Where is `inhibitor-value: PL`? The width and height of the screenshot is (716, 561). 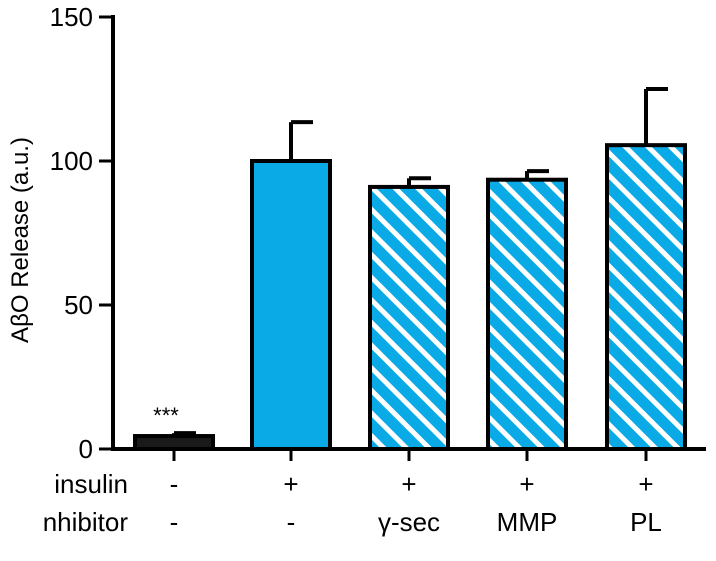 inhibitor-value: PL is located at coordinates (646, 522).